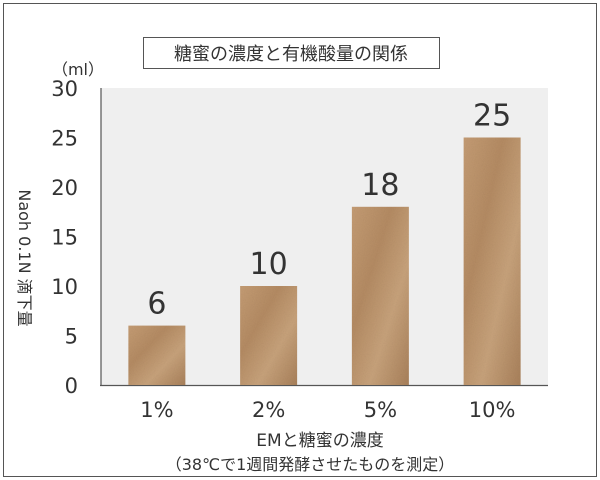 The height and width of the screenshot is (480, 600). I want to click on y-tick-label: 25, so click(64, 139).